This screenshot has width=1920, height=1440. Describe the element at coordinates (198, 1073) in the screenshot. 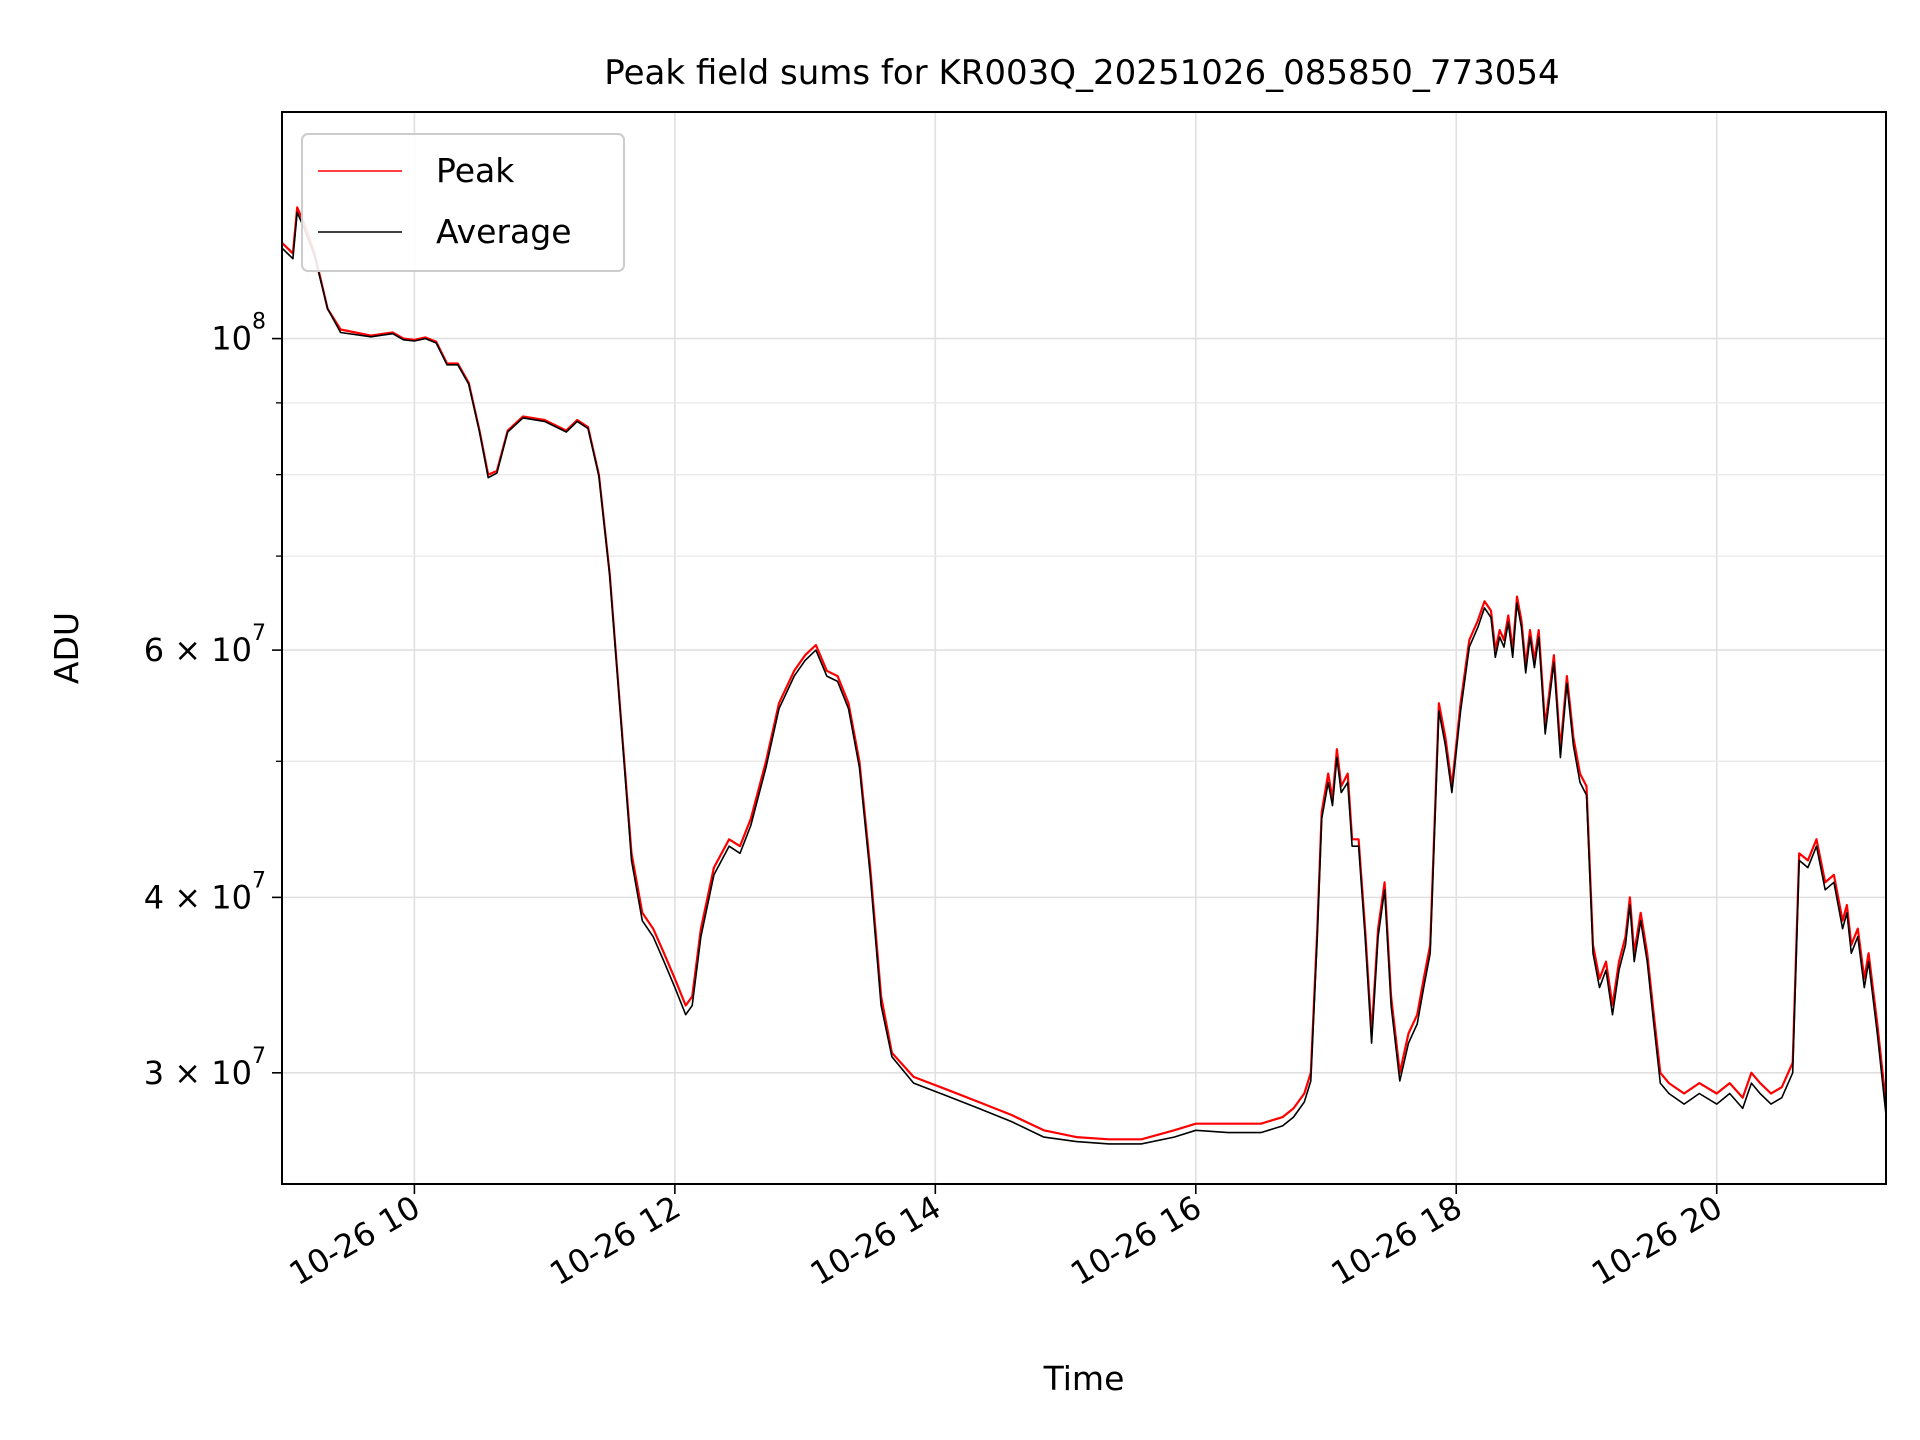

I see `y-tick-base: 3 × 10` at that location.